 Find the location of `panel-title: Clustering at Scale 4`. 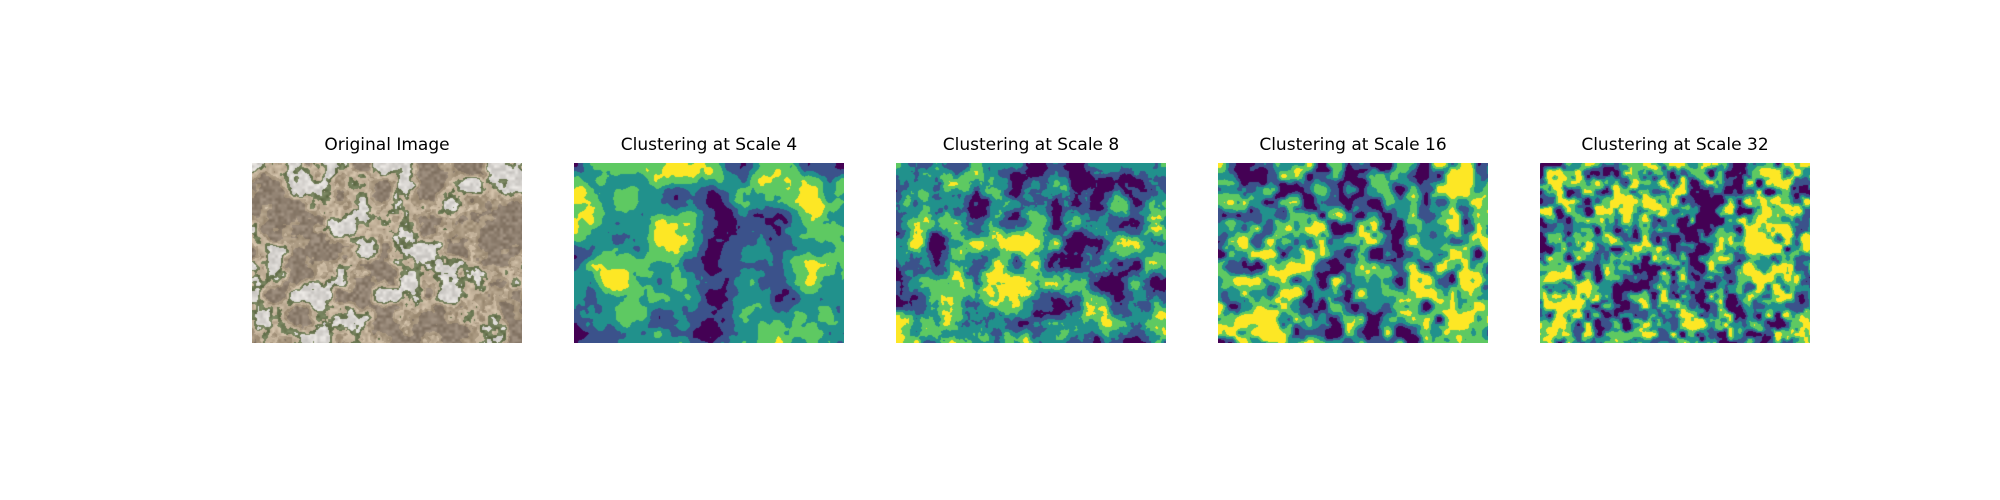

panel-title: Clustering at Scale 4 is located at coordinates (709, 145).